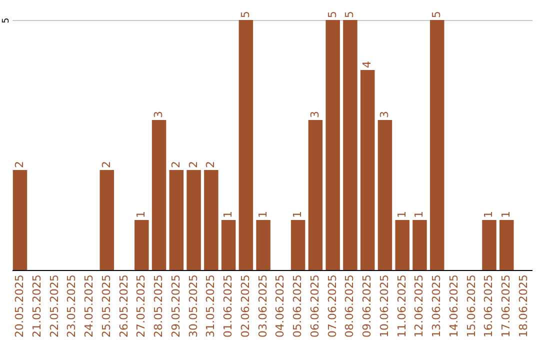 The height and width of the screenshot is (340, 540). I want to click on x-tick-label: 30.05.2025, so click(193, 306).